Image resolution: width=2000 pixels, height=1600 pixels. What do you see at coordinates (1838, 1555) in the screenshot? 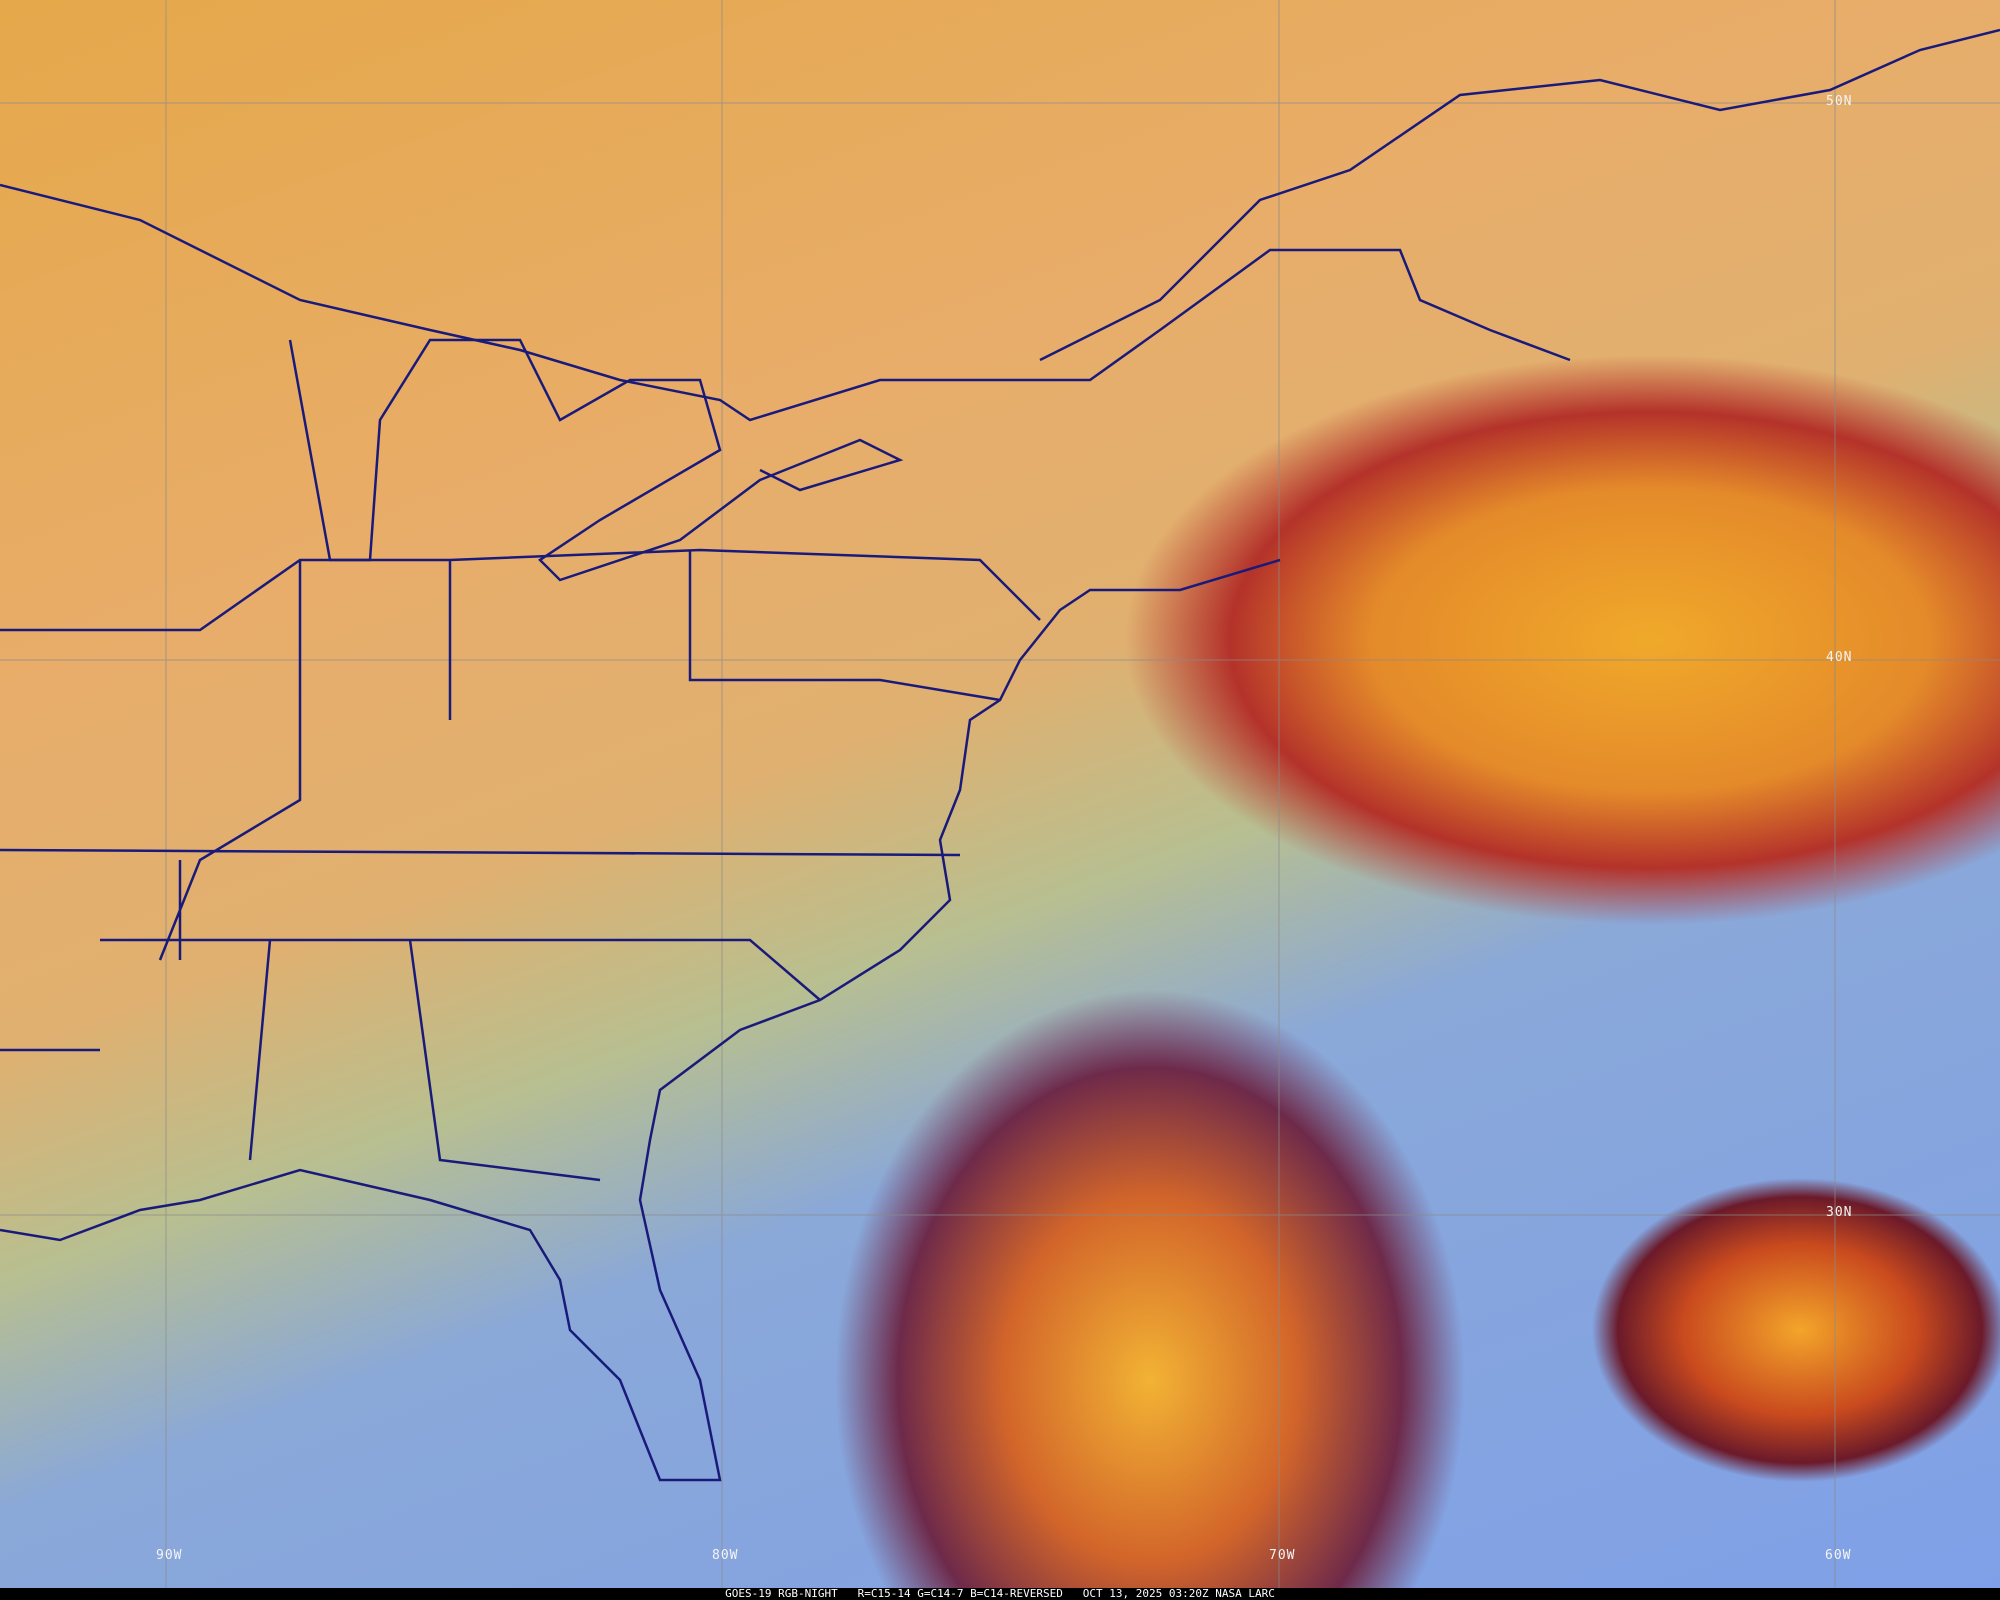
I see `lon-label-60w: 60W` at bounding box center [1838, 1555].